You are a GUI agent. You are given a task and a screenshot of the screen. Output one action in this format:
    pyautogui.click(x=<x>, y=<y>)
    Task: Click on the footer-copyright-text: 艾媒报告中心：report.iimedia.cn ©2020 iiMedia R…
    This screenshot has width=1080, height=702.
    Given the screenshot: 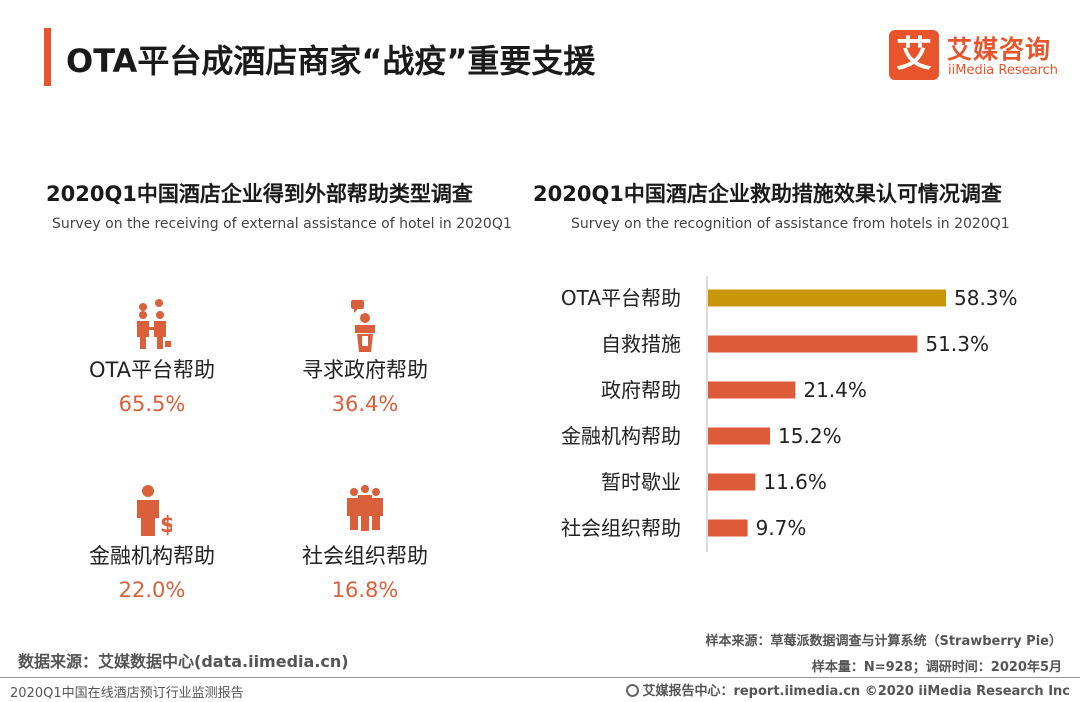 What is the action you would take?
    pyautogui.click(x=856, y=691)
    